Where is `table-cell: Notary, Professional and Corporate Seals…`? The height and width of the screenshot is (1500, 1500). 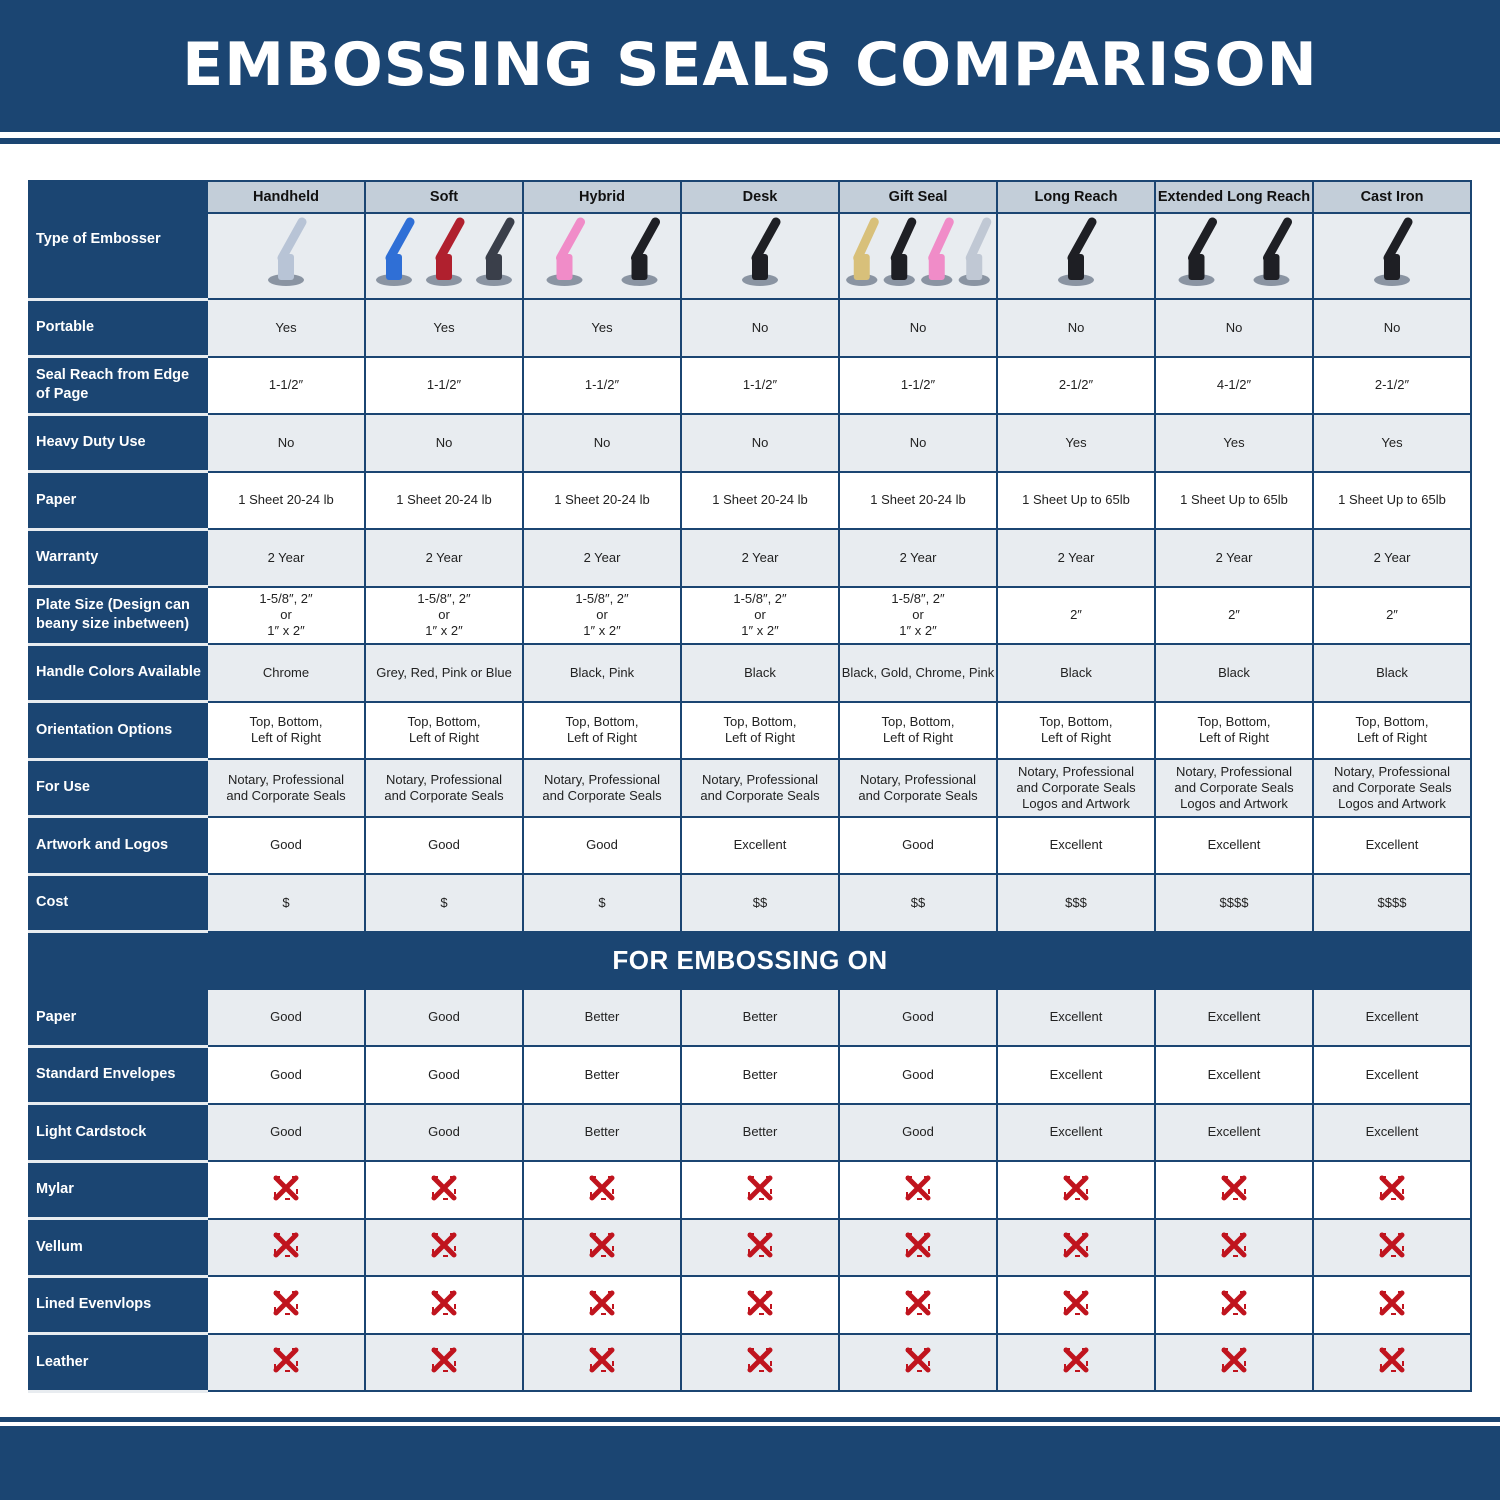
table-cell: Notary, Professional and Corporate Seals… is located at coordinates (1234, 788).